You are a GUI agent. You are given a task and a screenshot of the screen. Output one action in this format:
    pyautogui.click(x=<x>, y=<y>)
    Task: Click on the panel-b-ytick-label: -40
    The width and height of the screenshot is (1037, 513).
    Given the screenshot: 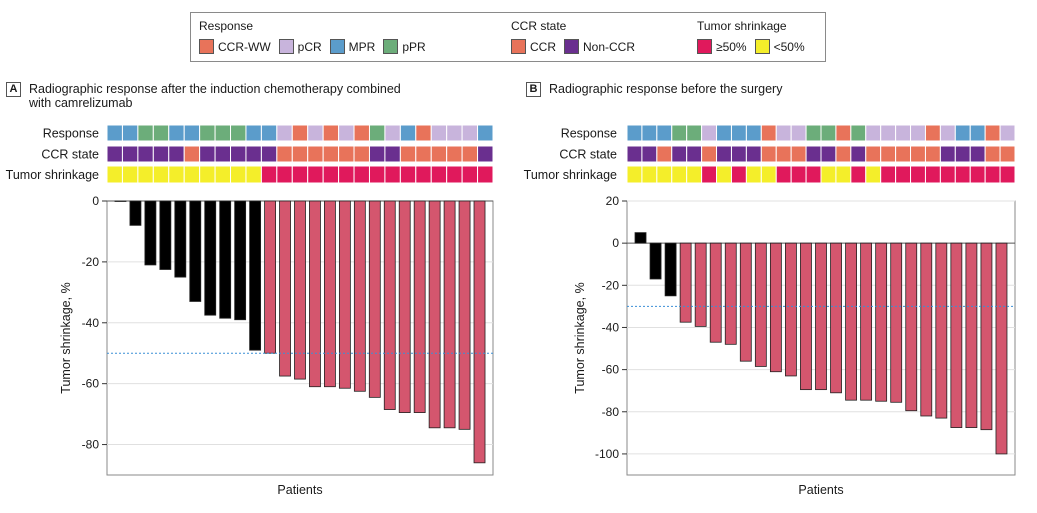 What is the action you would take?
    pyautogui.click(x=611, y=327)
    